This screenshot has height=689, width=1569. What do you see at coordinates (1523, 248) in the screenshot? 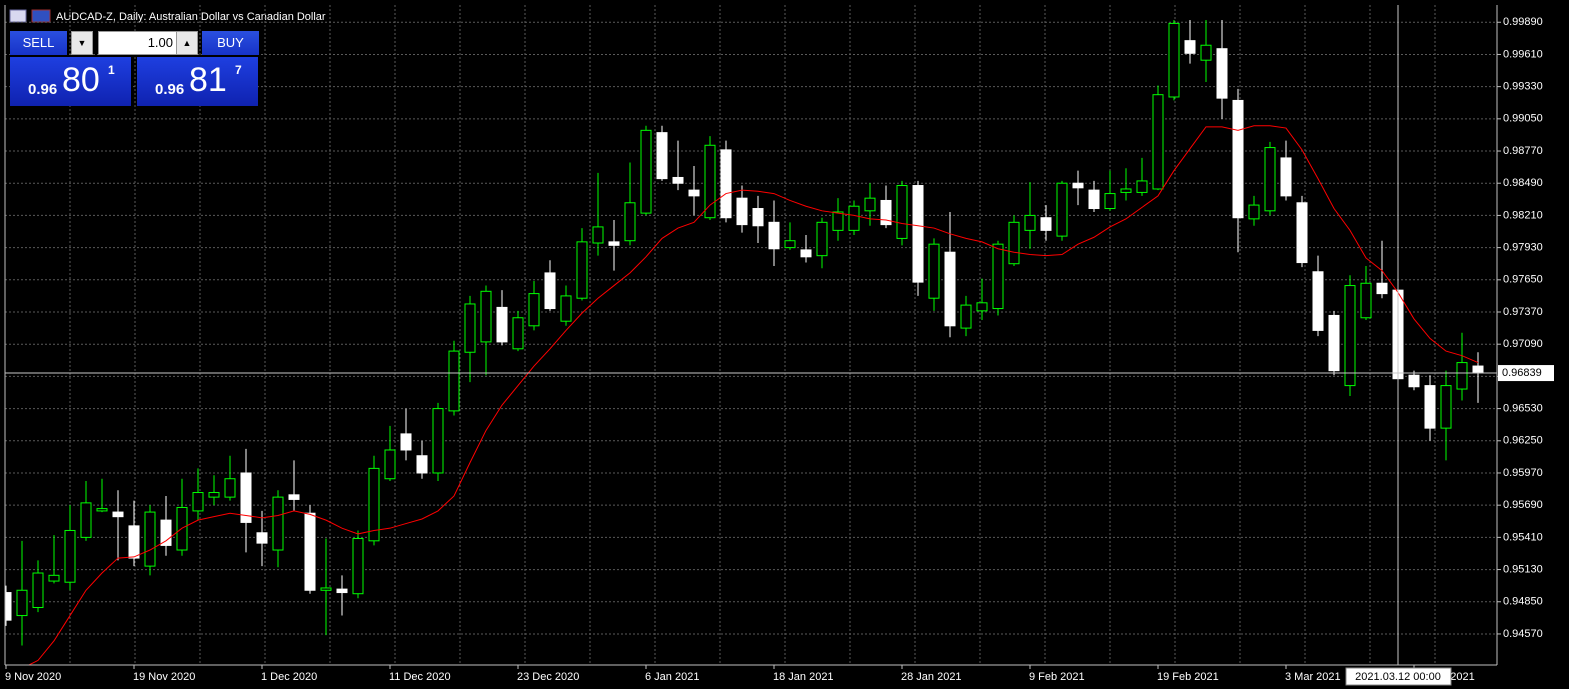
I see `y-tick-label: 0.97930` at bounding box center [1523, 248].